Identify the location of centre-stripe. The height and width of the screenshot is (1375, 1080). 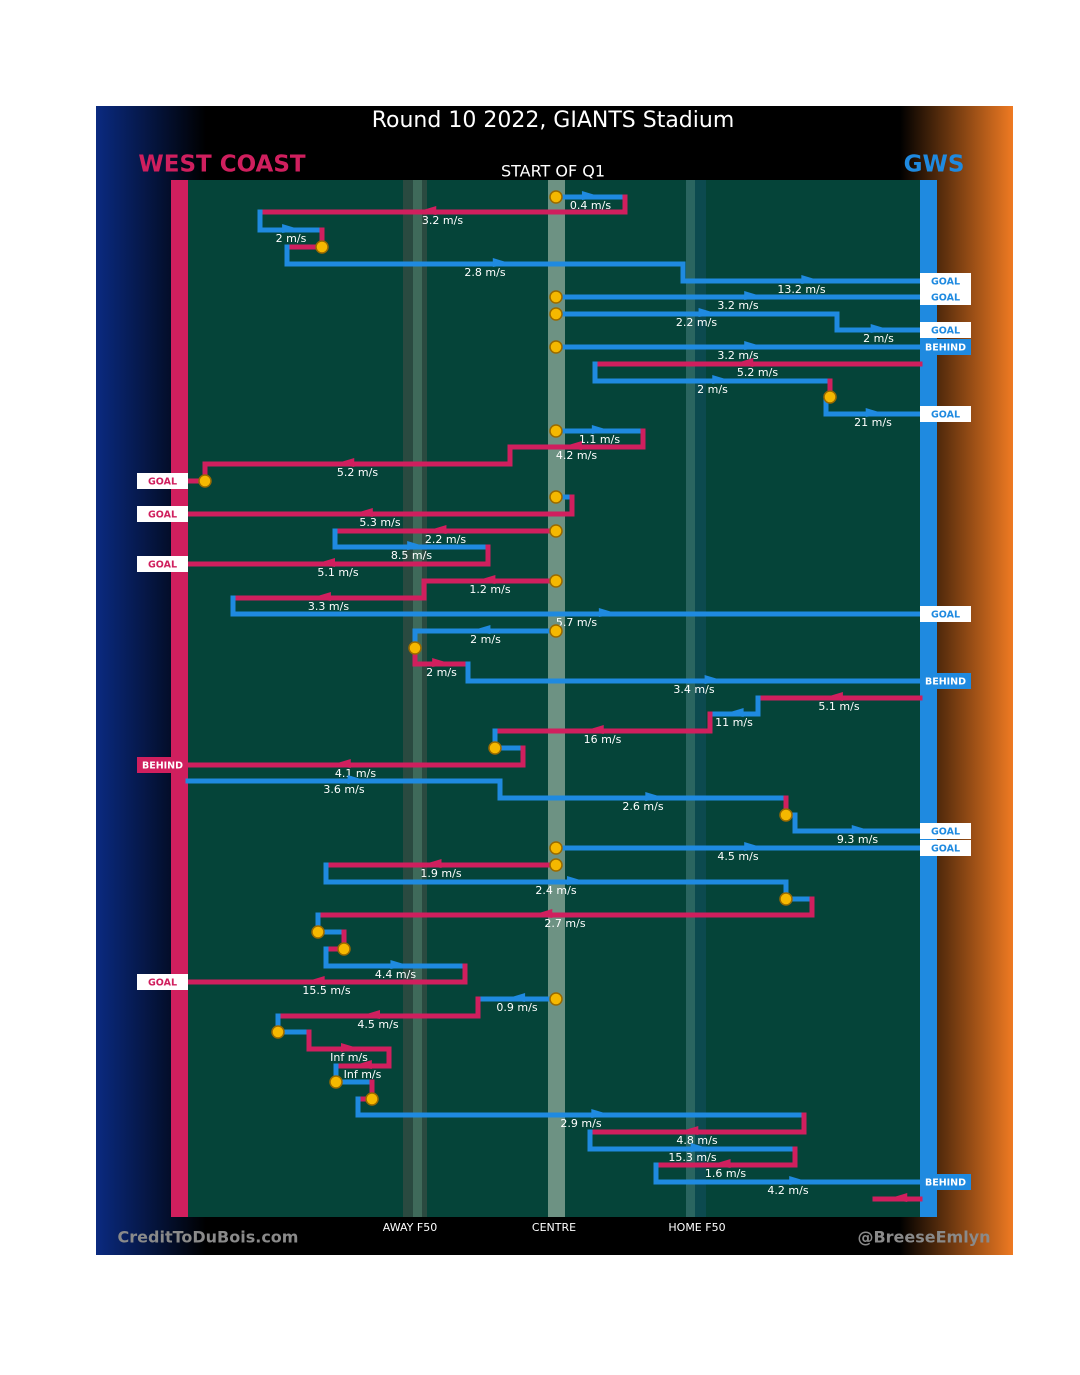
(556, 698).